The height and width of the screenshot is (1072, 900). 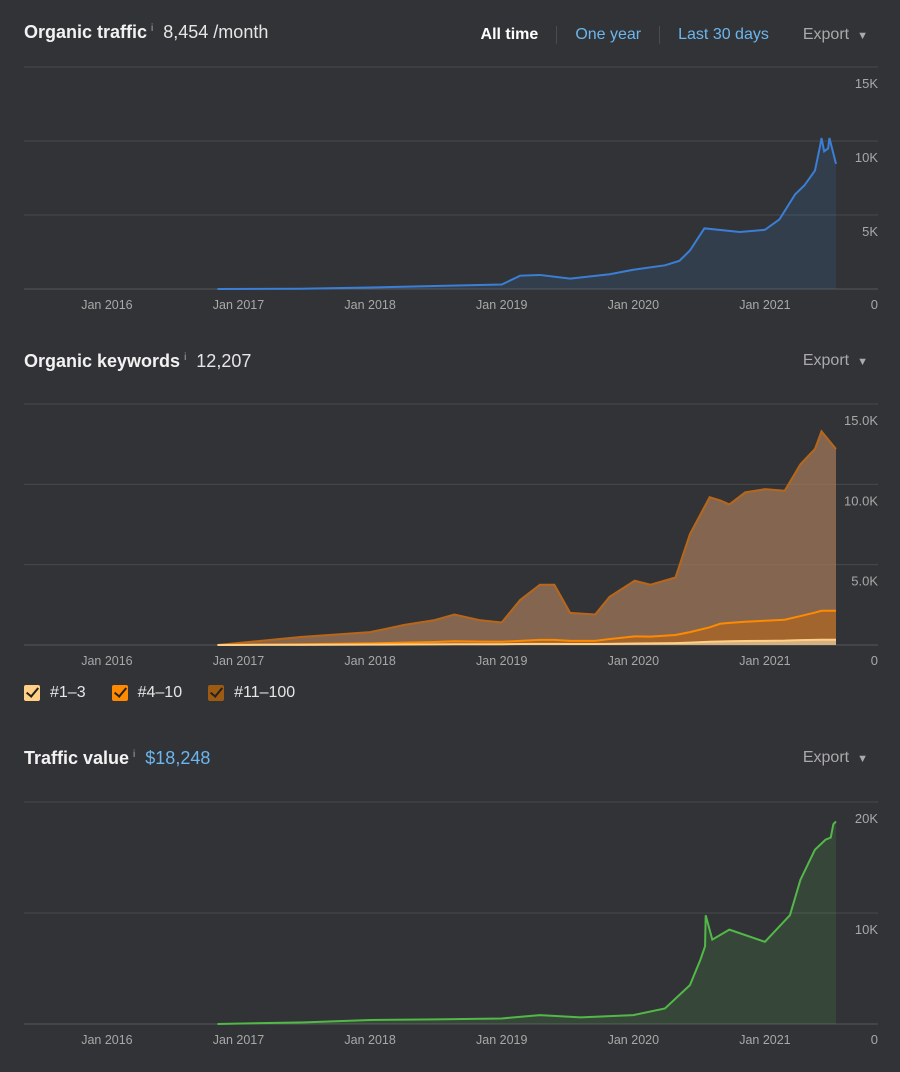 I want to click on y-tick-label: 10.0K, so click(x=861, y=500).